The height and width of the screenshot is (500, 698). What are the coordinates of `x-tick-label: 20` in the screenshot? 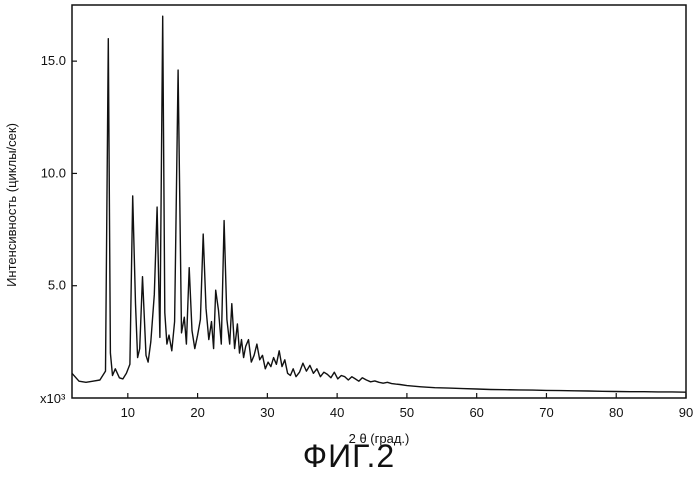 It's located at (197, 412).